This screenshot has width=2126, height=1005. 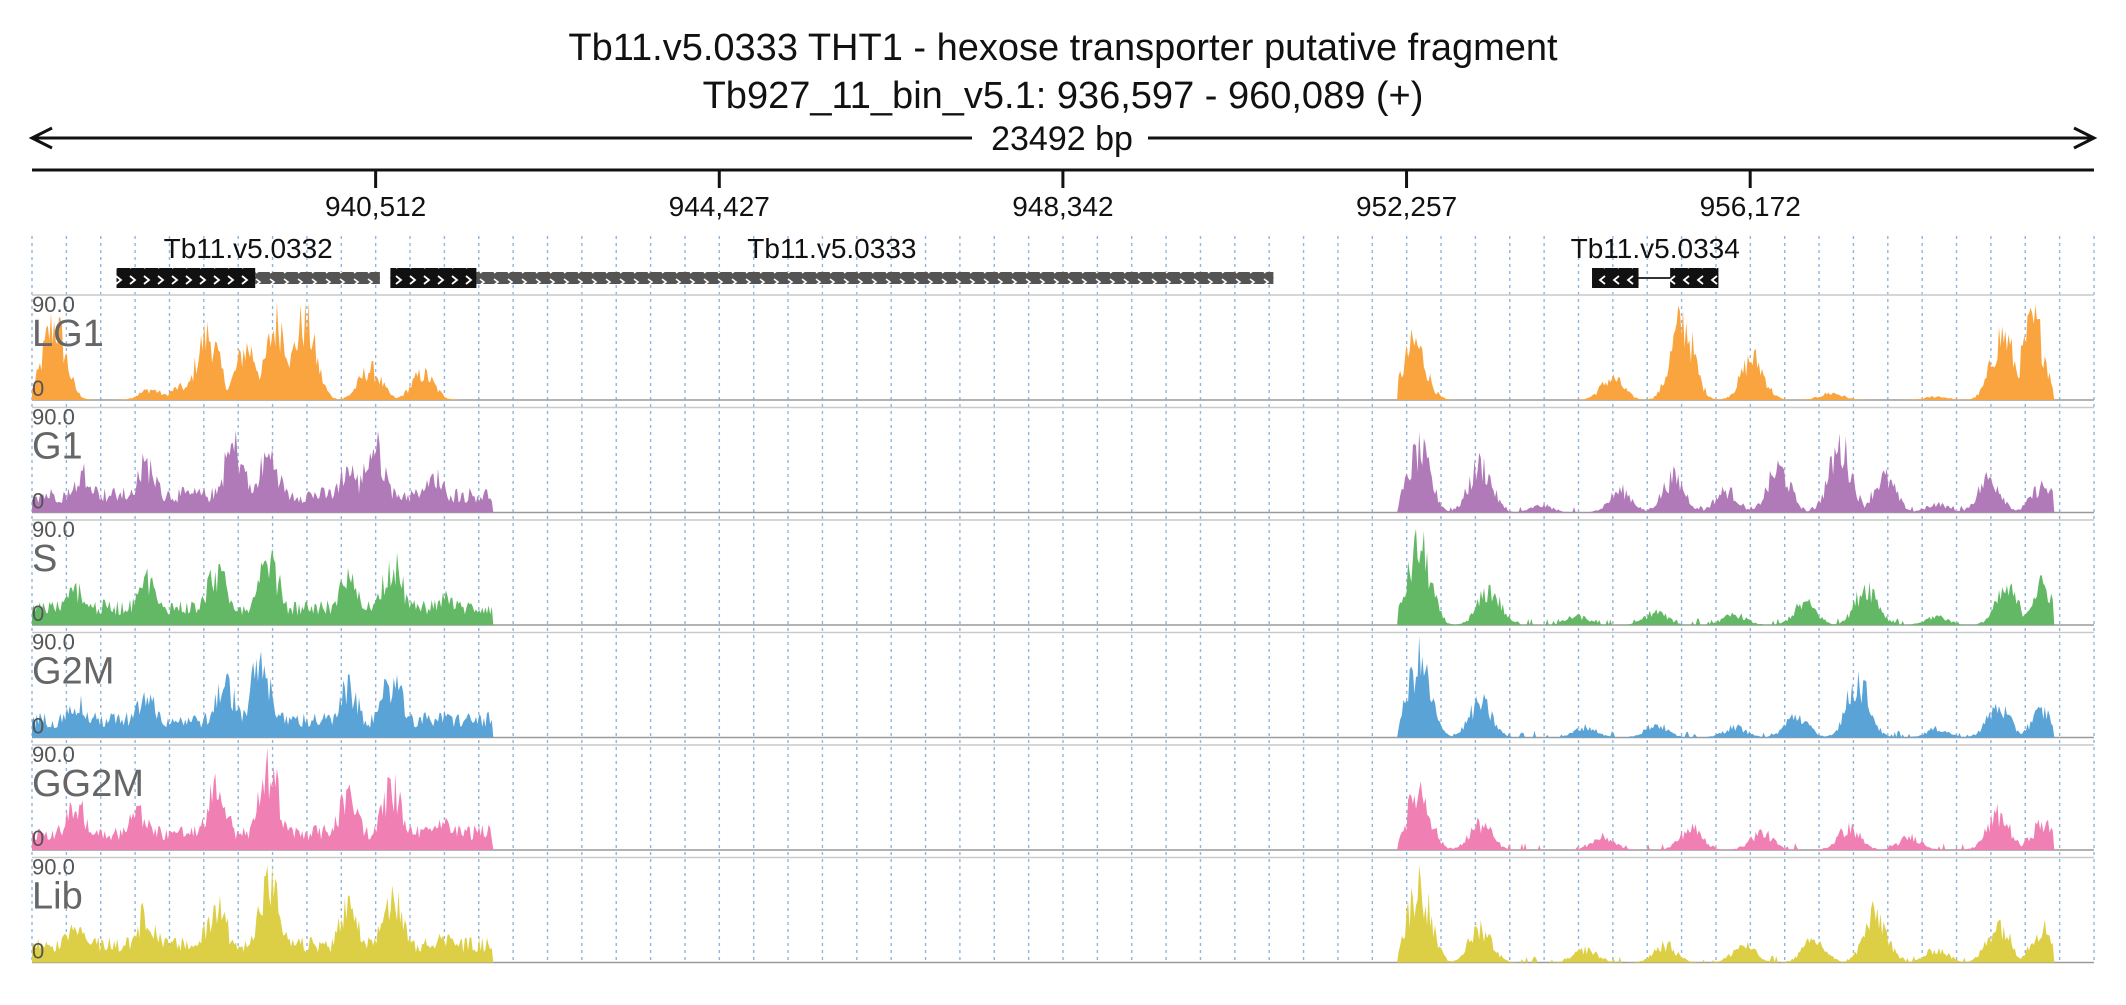 I want to click on gene-Tb11.v5.0334: Tb11.v5.0334, so click(x=1655, y=260).